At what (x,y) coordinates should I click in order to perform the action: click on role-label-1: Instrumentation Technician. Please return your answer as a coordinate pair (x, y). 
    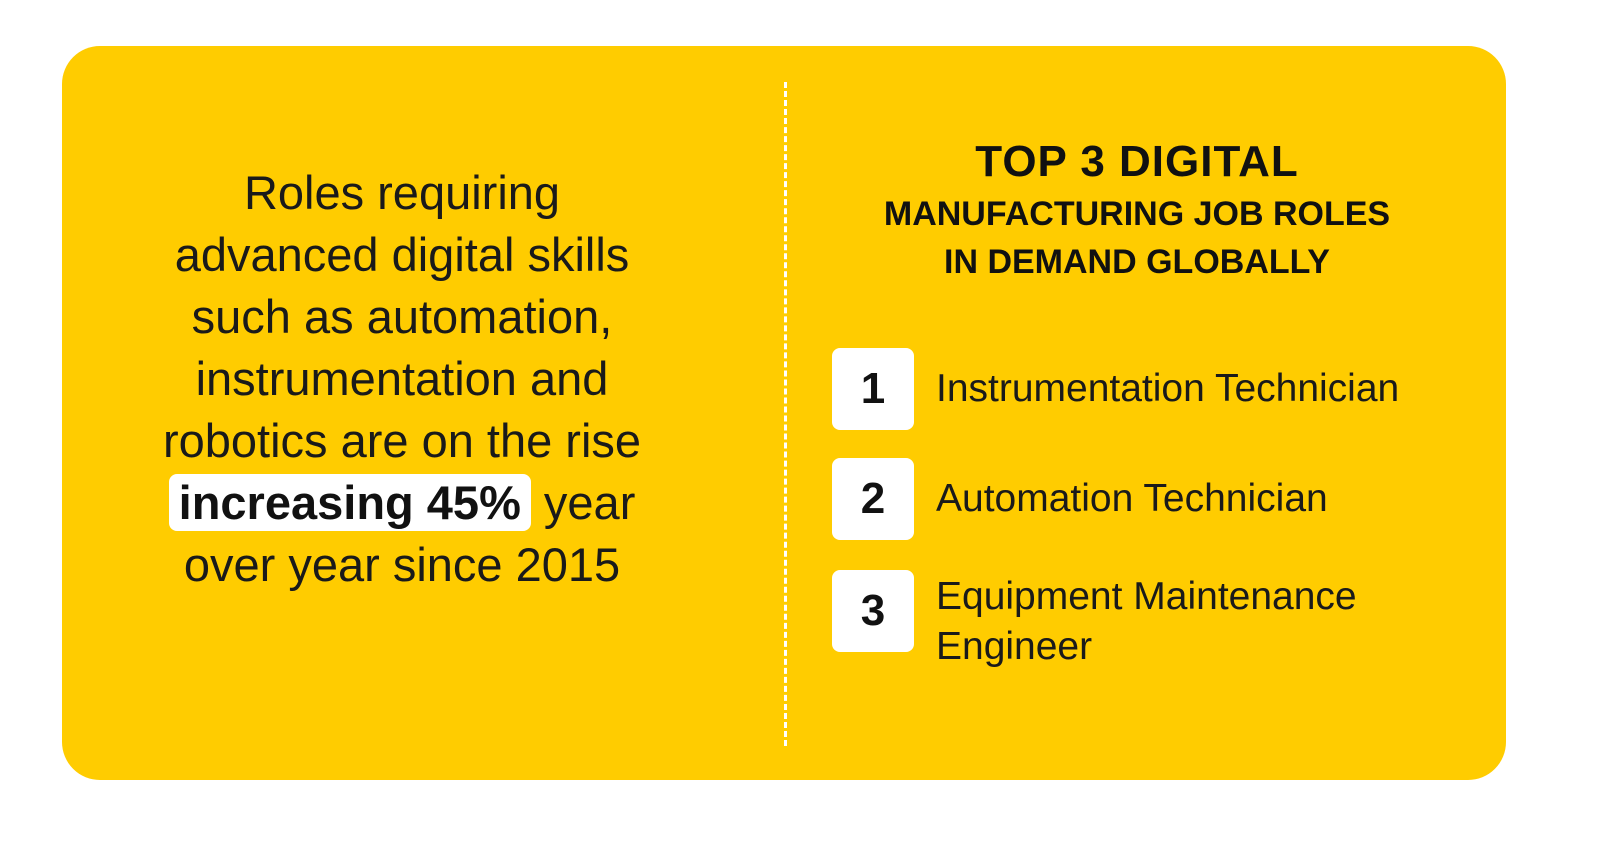
    Looking at the image, I should click on (1168, 388).